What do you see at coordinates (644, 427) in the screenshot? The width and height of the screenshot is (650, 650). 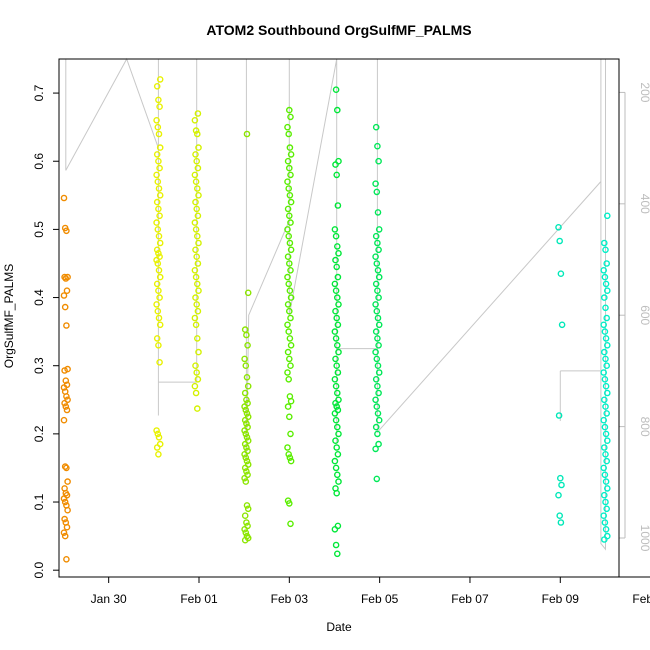 I see `right-y-tick-label: 800` at bounding box center [644, 427].